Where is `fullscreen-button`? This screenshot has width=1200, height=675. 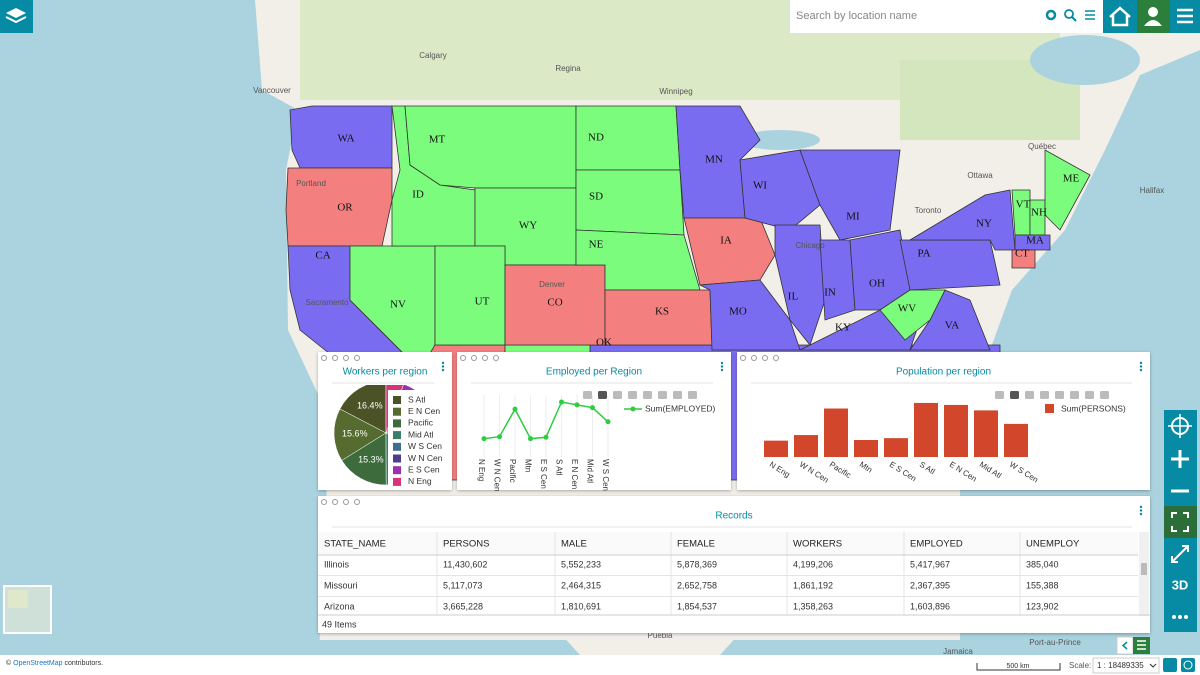
fullscreen-button is located at coordinates (1180, 522).